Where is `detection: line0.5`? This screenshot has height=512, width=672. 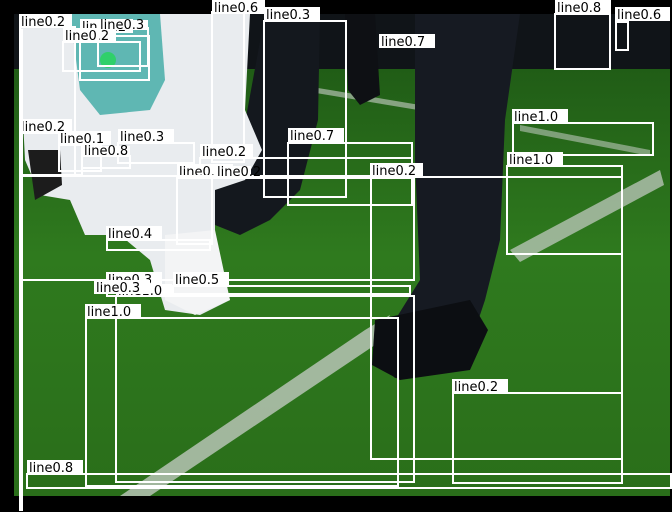 detection: line0.5 is located at coordinates (291, 283).